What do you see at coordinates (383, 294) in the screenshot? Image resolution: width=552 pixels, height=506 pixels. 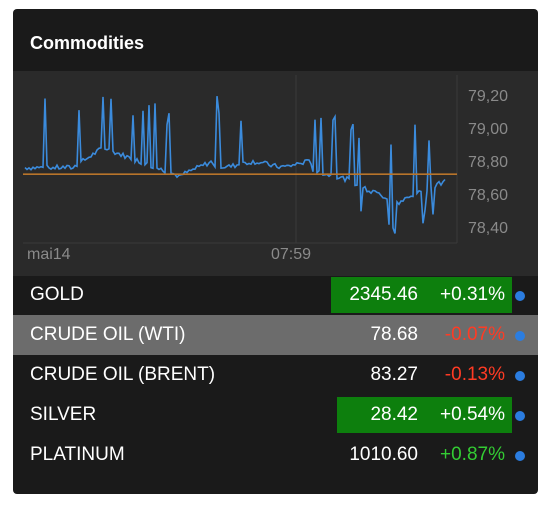 I see `commodity-price: 2345.46` at bounding box center [383, 294].